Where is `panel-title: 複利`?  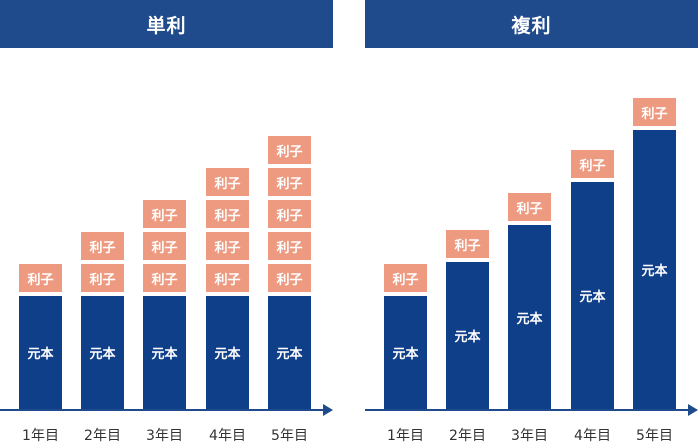 panel-title: 複利 is located at coordinates (531, 24).